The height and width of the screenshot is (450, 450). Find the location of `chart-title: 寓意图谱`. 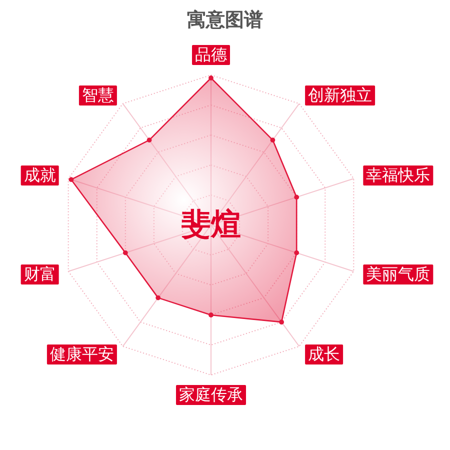

chart-title: 寓意图谱 is located at coordinates (225, 20).